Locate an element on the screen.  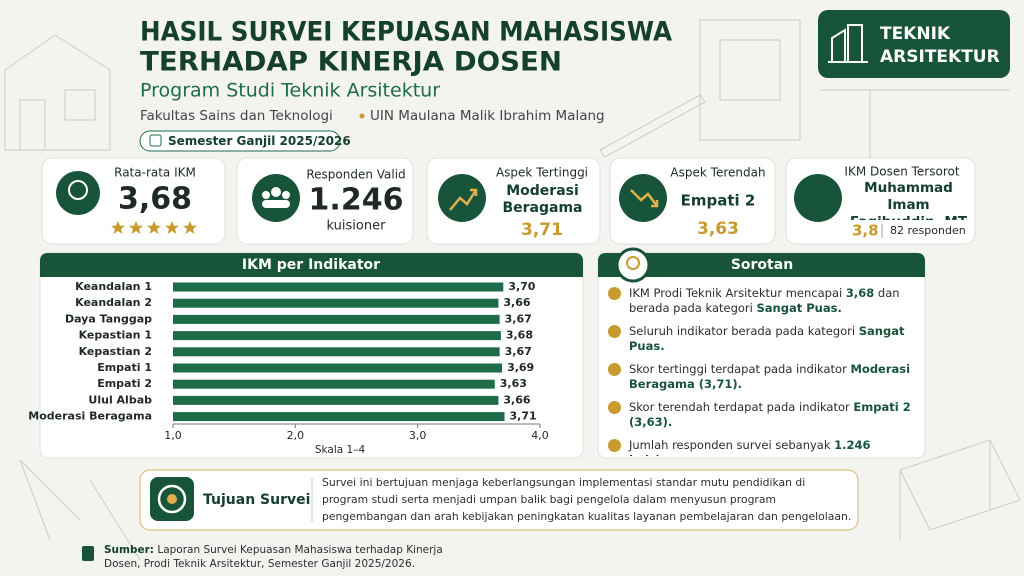
card-label: Rata-rata IKM is located at coordinates (155, 173).